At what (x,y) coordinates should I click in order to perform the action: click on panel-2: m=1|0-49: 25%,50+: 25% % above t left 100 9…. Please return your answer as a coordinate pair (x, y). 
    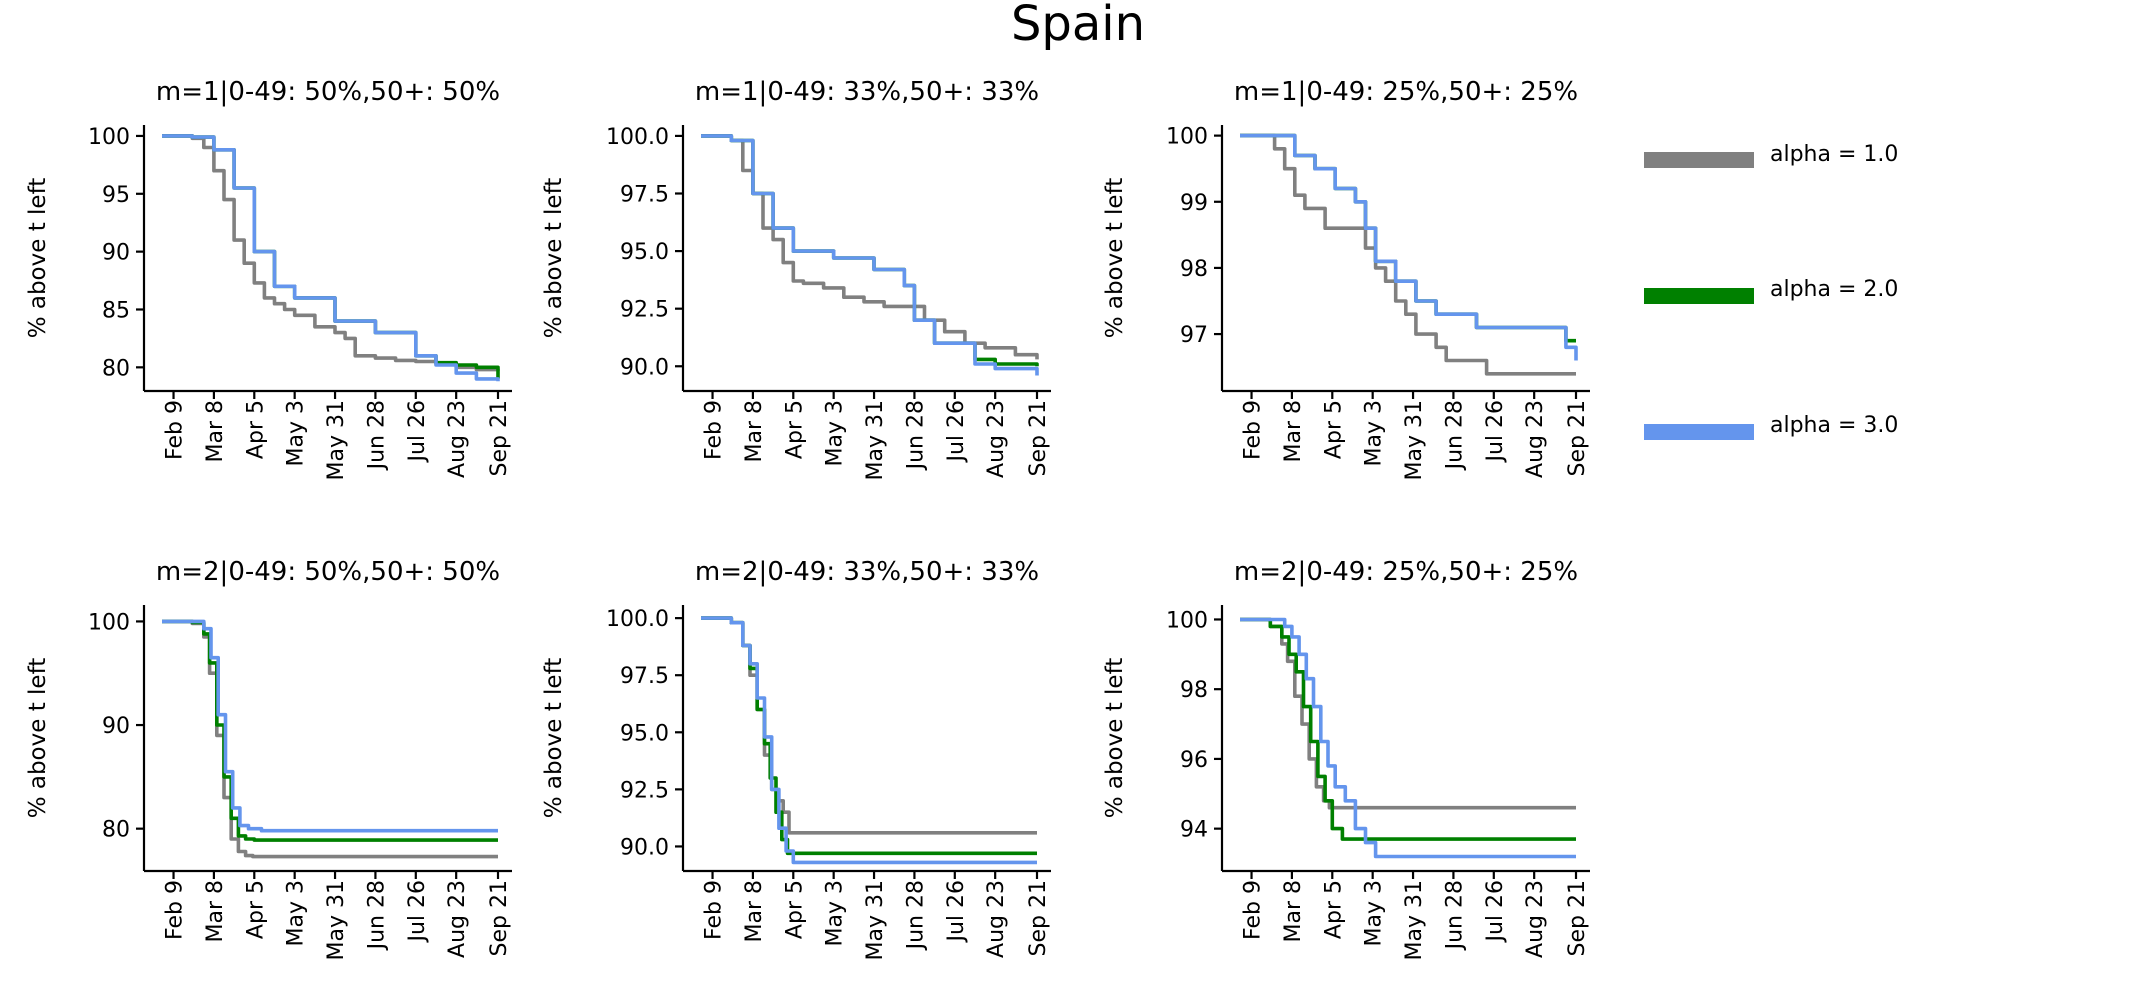
    Looking at the image, I should click on (1346, 278).